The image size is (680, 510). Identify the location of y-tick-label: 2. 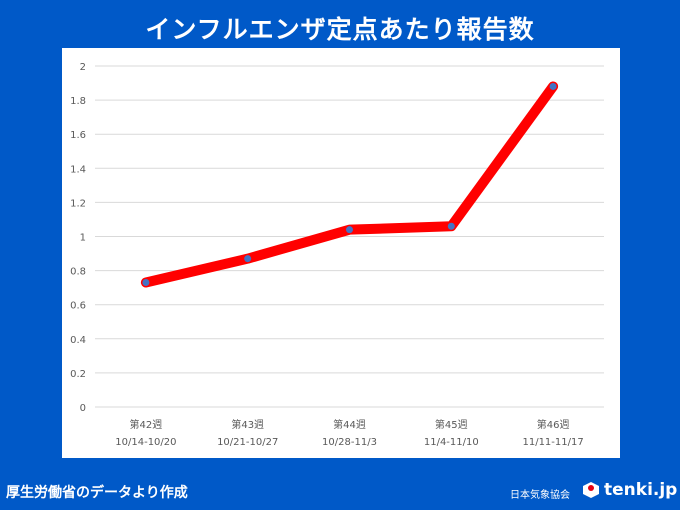
(83, 67).